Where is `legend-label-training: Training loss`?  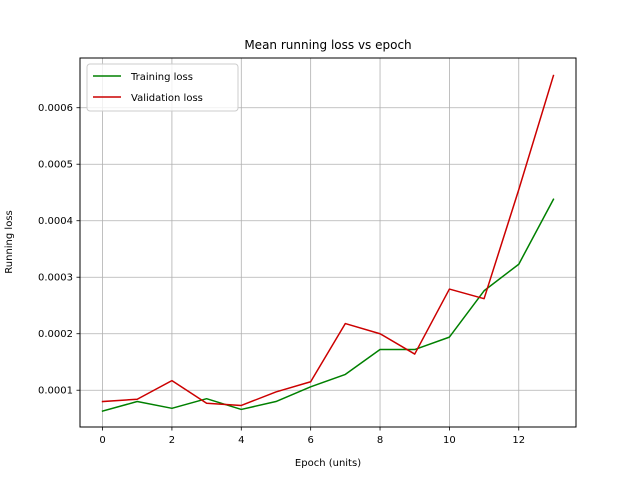
legend-label-training: Training loss is located at coordinates (161, 77).